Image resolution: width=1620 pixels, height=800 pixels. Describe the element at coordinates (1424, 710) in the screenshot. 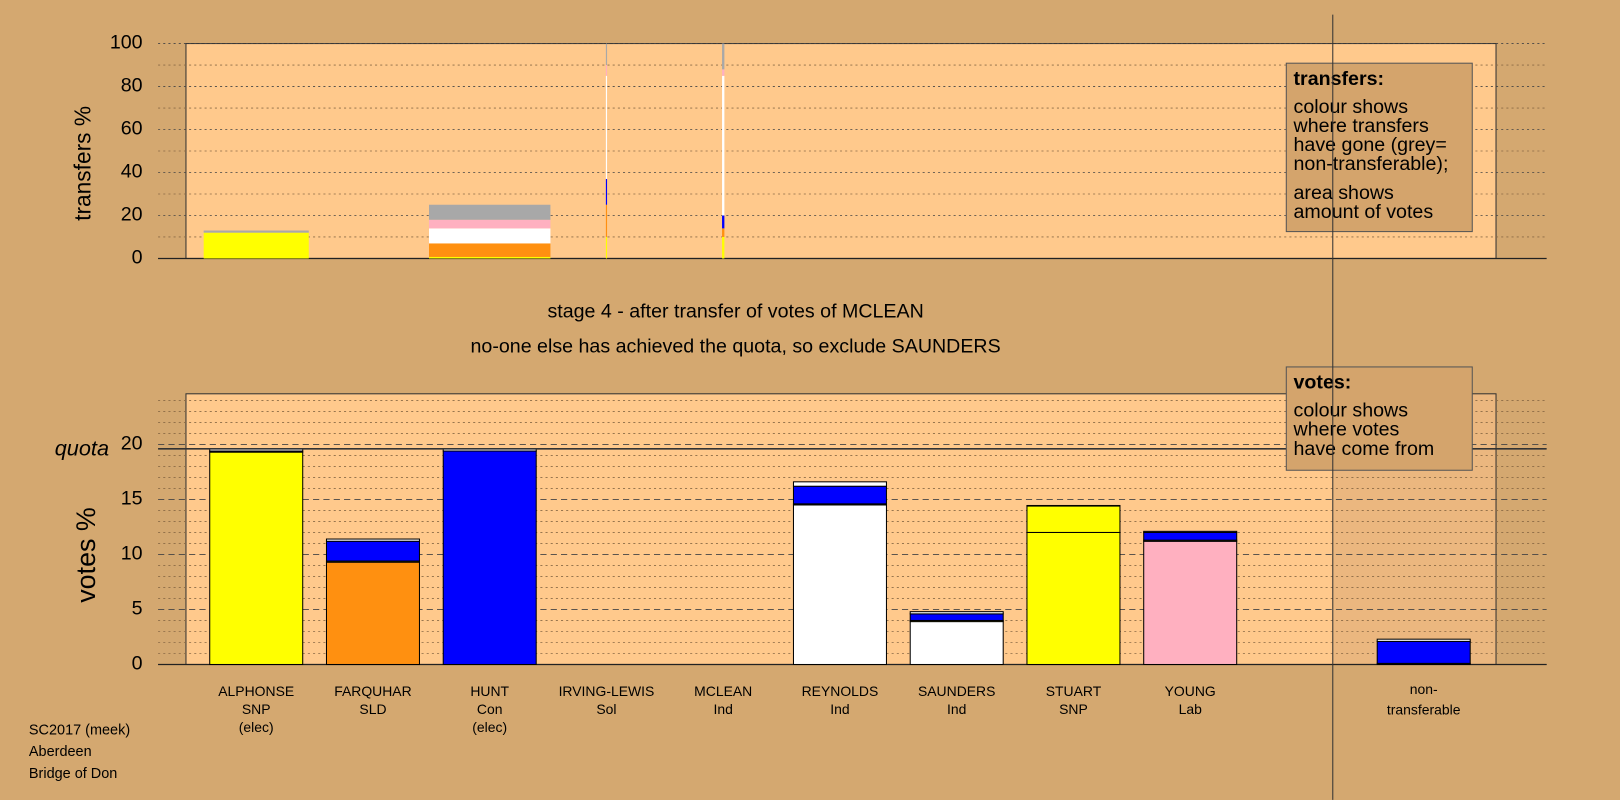

I see `x-tick-label: transferable` at that location.